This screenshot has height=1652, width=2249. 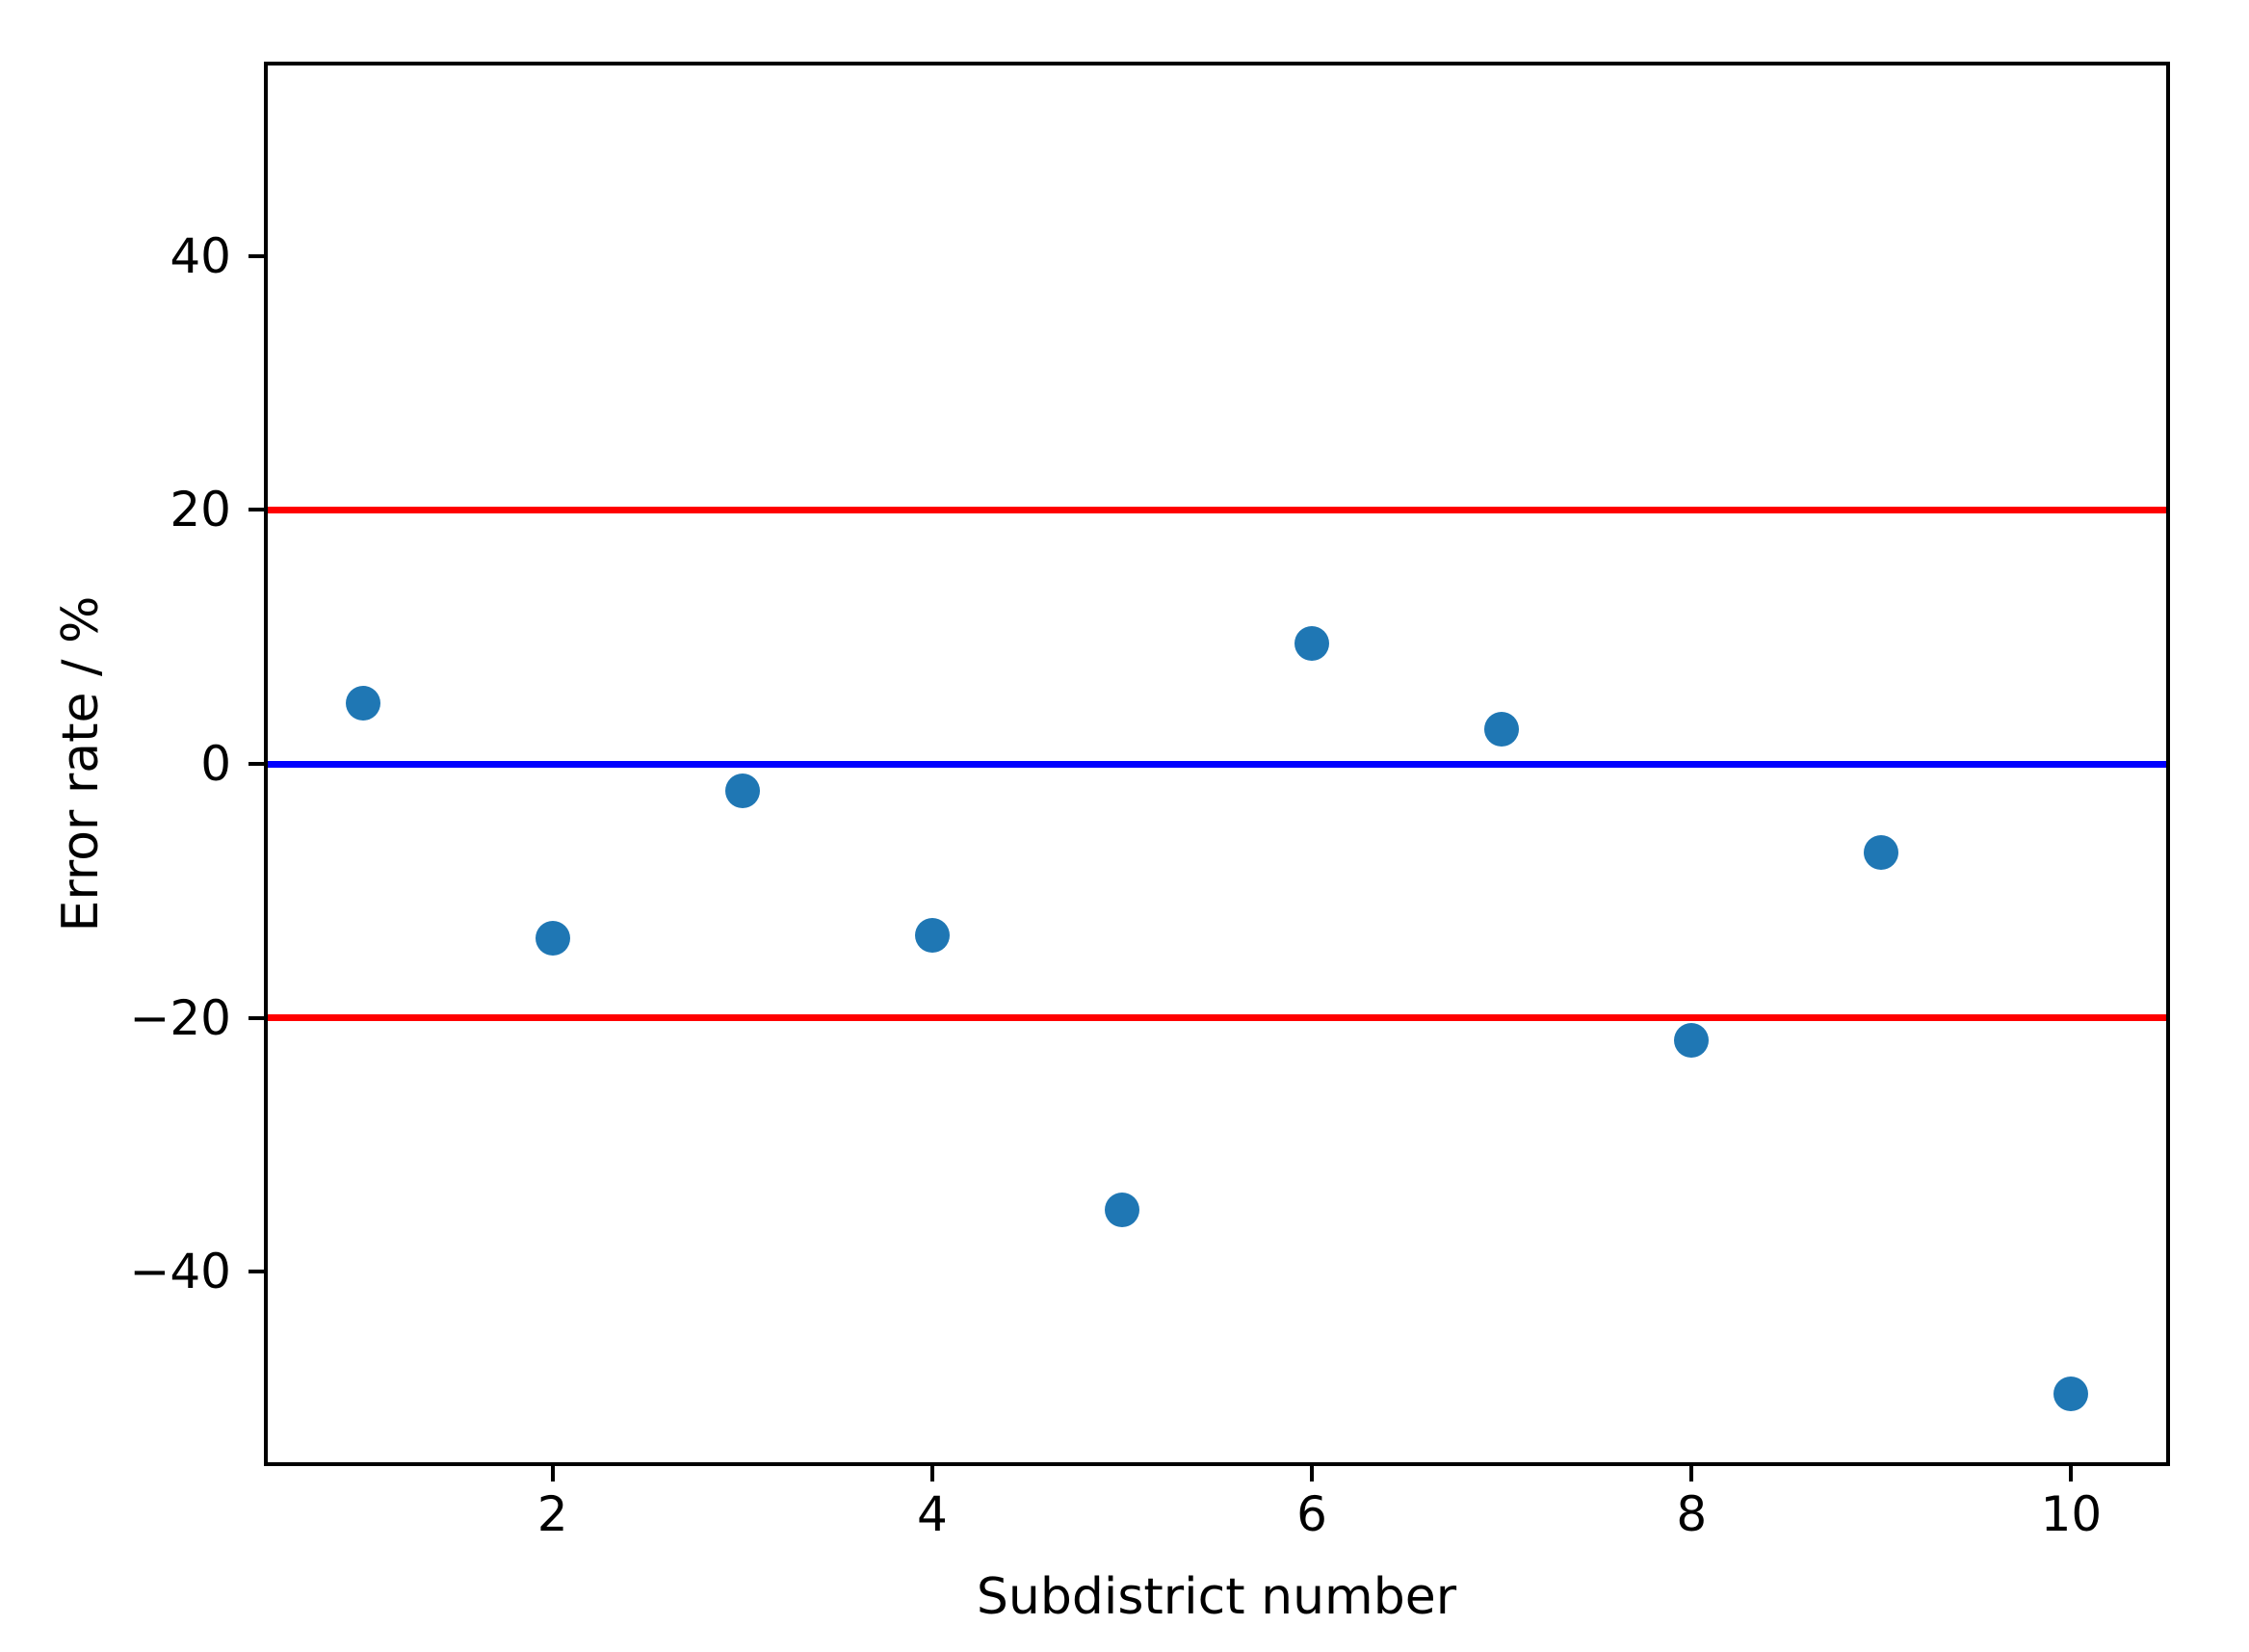 What do you see at coordinates (256, 1272) in the screenshot?
I see `y-tick-mark--40` at bounding box center [256, 1272].